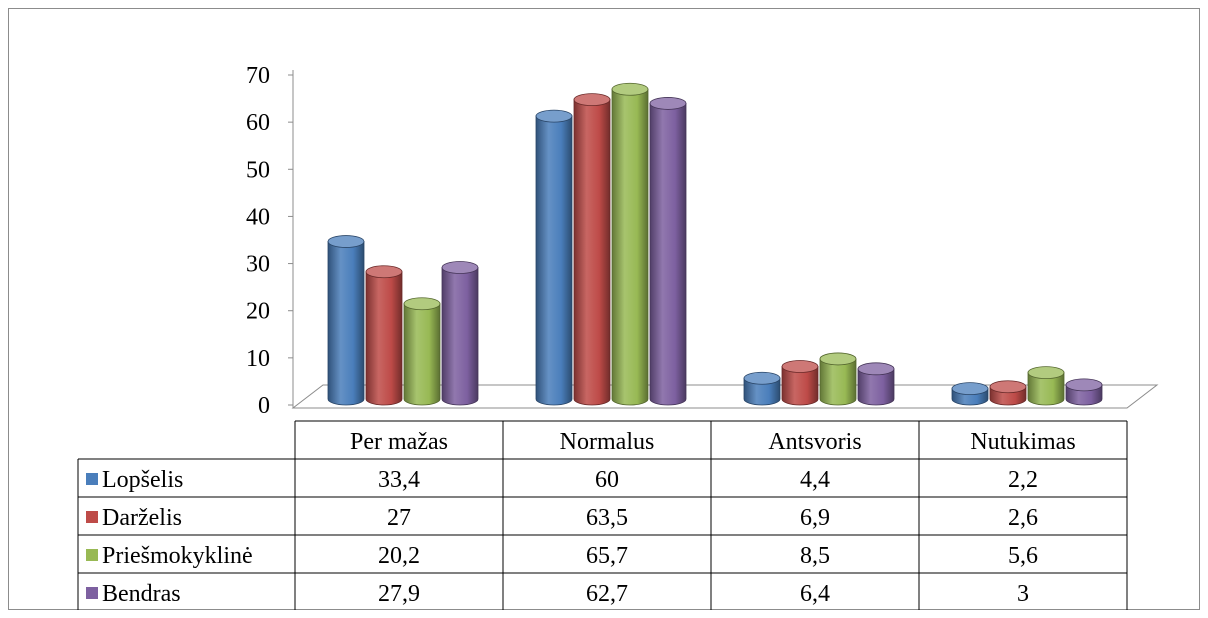  I want to click on bar-Darželis-Antsvoris, so click(800, 383).